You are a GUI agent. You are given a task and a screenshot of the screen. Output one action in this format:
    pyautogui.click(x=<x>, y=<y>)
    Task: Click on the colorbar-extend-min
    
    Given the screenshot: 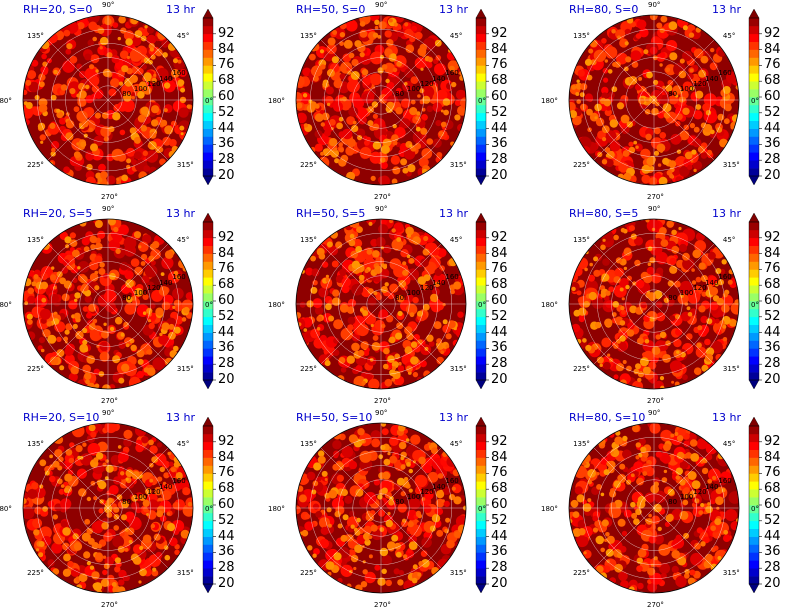 What is the action you would take?
    pyautogui.click(x=481, y=180)
    